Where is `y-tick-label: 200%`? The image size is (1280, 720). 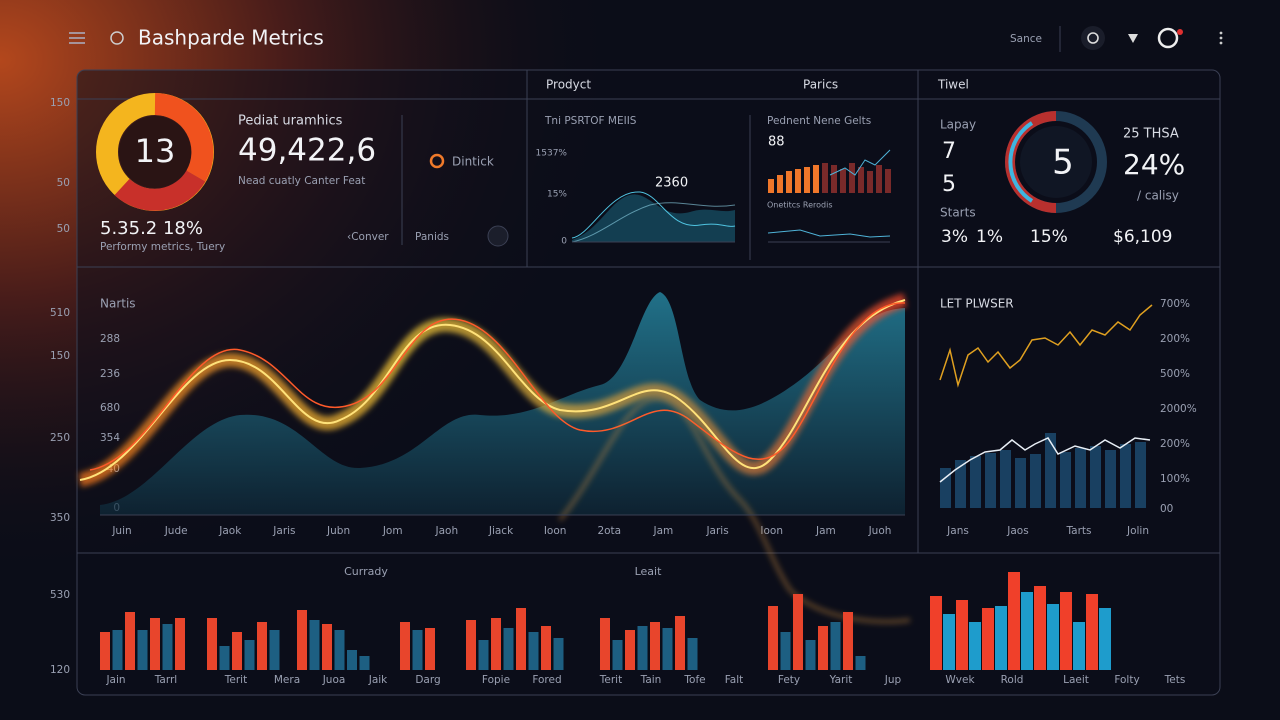 y-tick-label: 200% is located at coordinates (1175, 339).